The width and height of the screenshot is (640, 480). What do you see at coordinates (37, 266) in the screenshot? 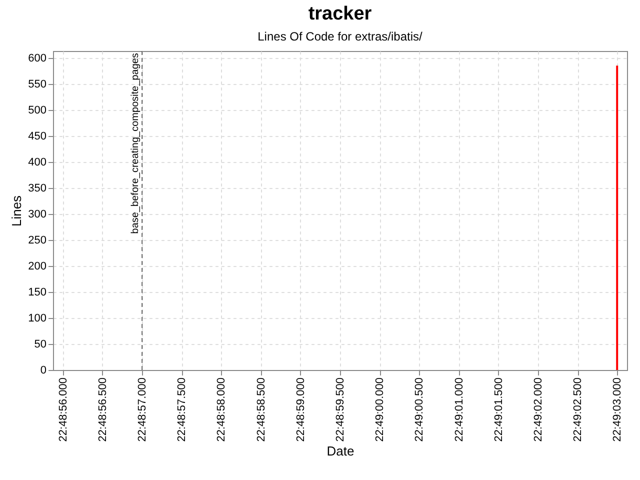
I see `y-tick-label: 200` at bounding box center [37, 266].